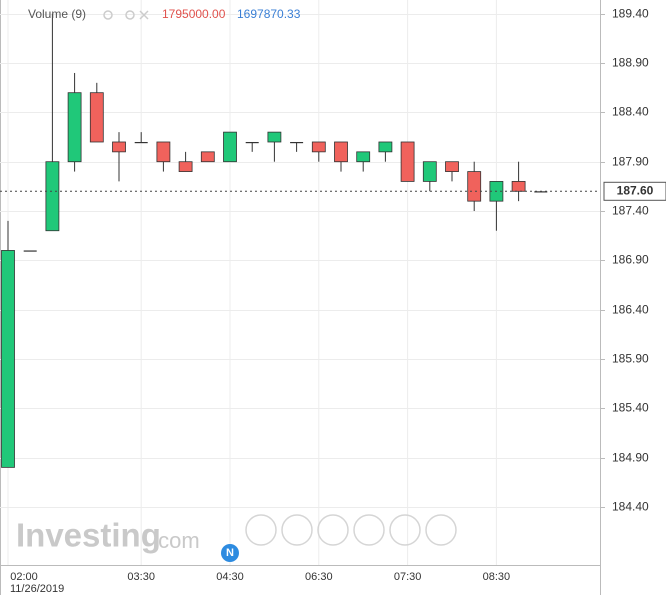 Image resolution: width=666 pixels, height=595 pixels. I want to click on x-tick-label: 08:30, so click(497, 577).